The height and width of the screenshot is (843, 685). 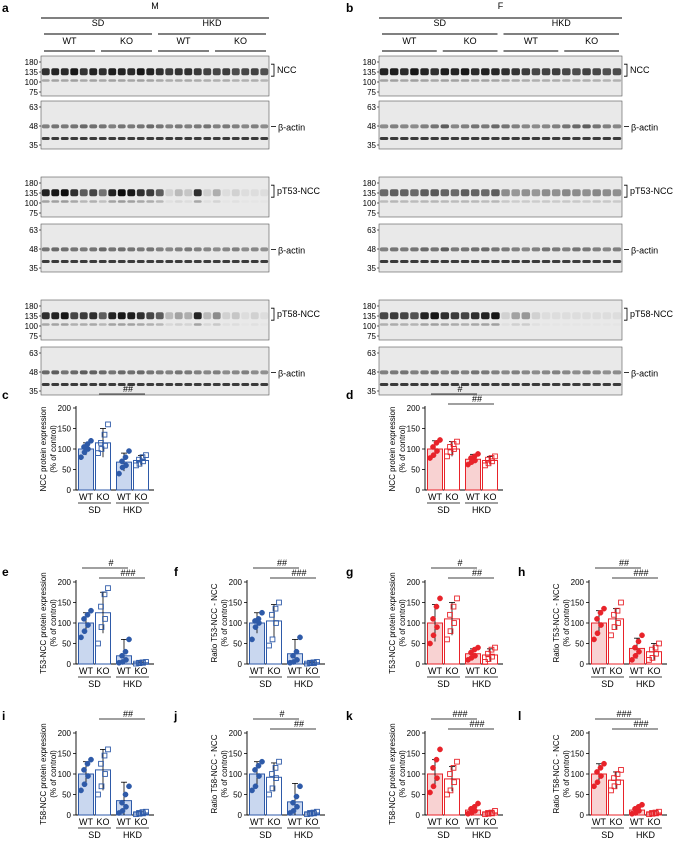 I want to click on y-axis-label: NCC protein expression(% of control), so click(x=397, y=449).